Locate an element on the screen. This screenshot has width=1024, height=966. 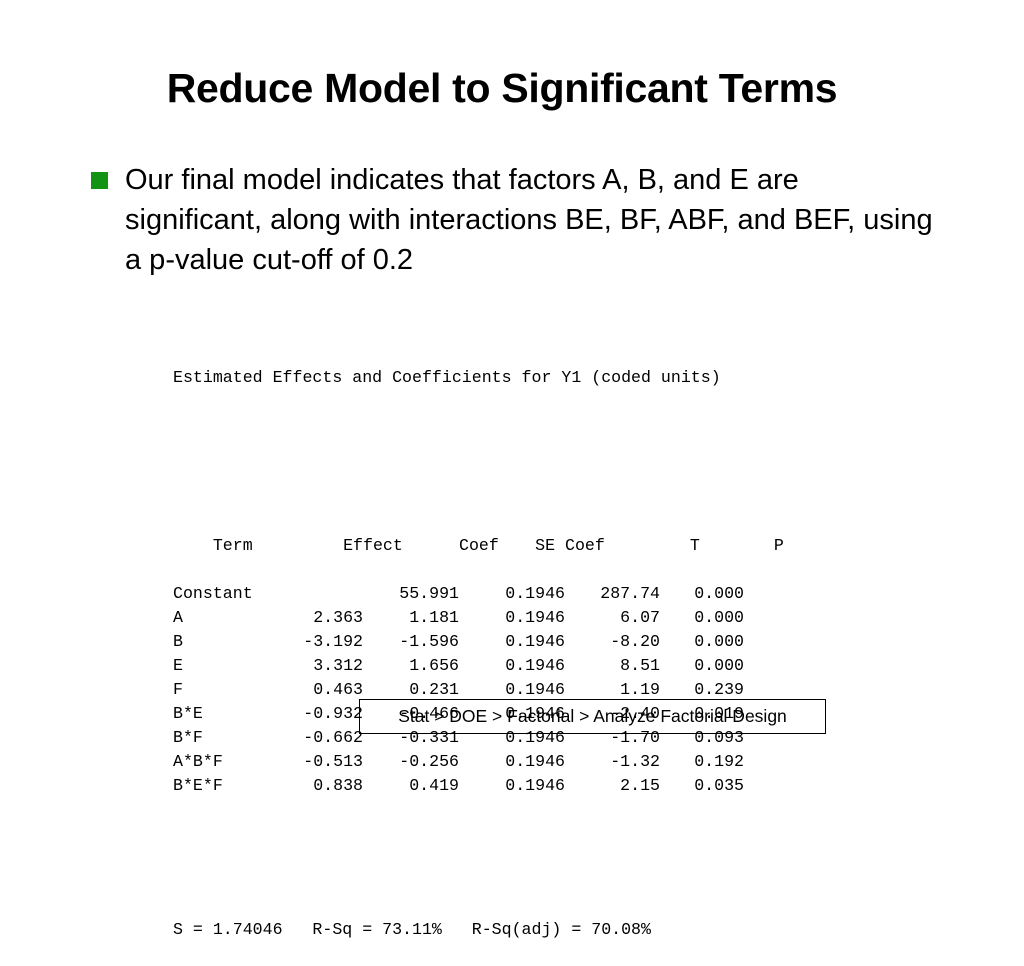
cell-term: Constant is located at coordinates (213, 593).